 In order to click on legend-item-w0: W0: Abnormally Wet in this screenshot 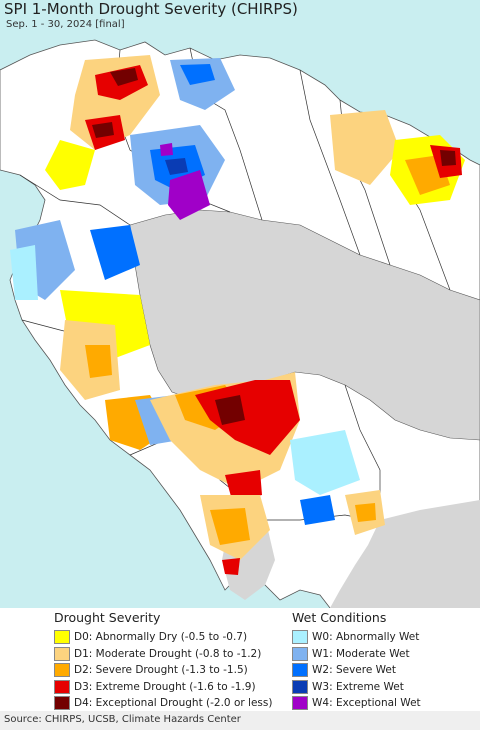, I will do `click(356, 637)`.